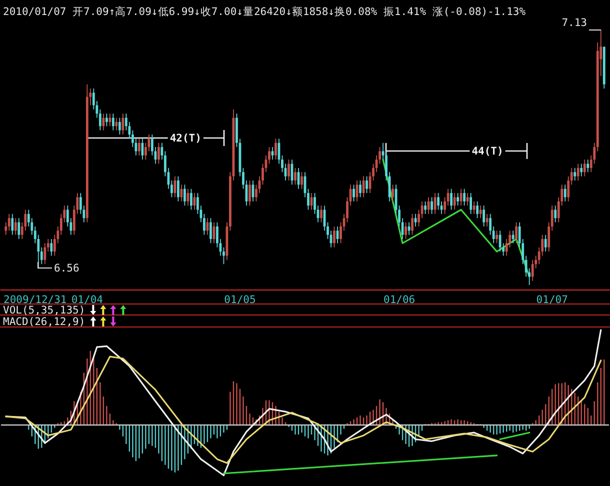 Image resolution: width=610 pixels, height=486 pixels. Describe the element at coordinates (552, 300) in the screenshot. I see `x-tick-label: 01/07` at that location.